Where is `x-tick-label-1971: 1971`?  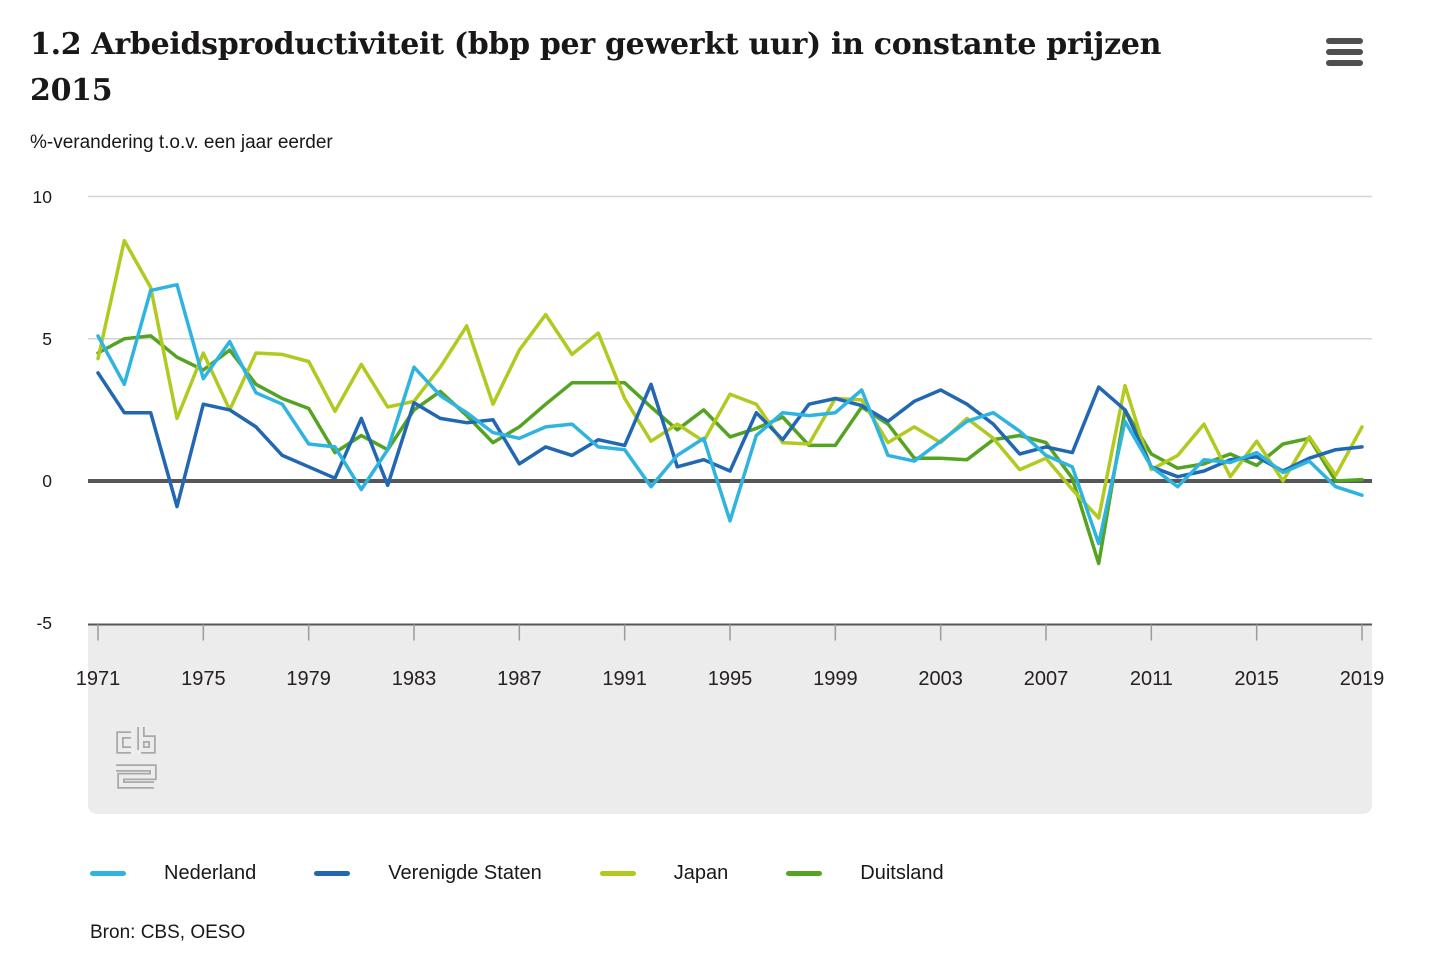
x-tick-label-1971: 1971 is located at coordinates (98, 679).